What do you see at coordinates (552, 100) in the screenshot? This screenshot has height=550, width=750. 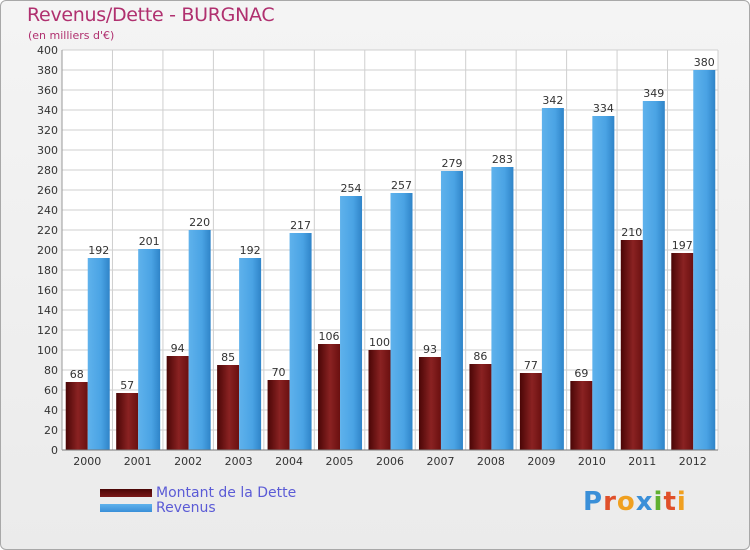 I see `data-label-revenus: 342` at bounding box center [552, 100].